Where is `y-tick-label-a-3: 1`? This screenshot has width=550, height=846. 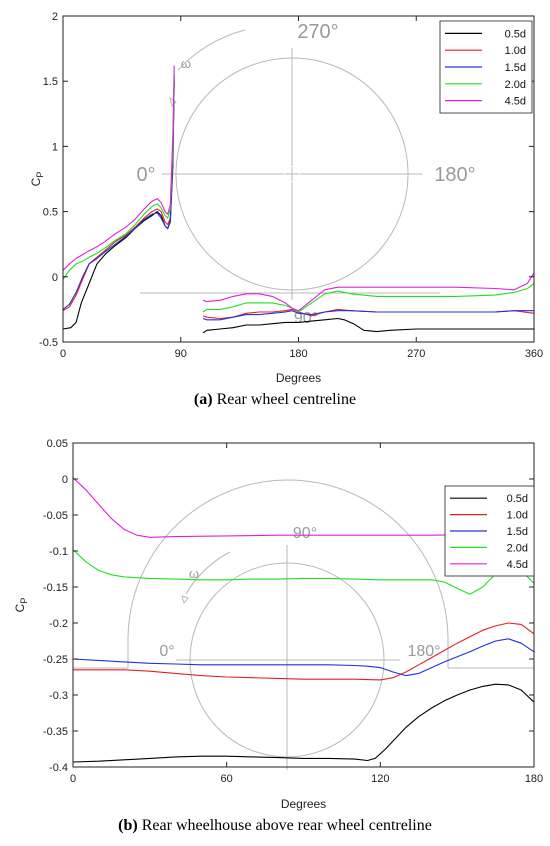 y-tick-label-a-3: 1 is located at coordinates (55, 147).